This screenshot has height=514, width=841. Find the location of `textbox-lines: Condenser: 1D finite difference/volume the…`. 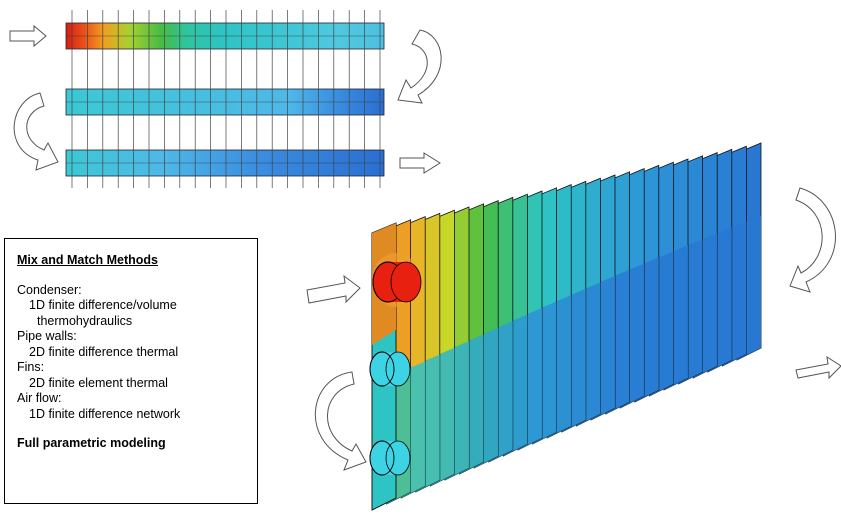

textbox-lines: Condenser: 1D finite difference/volume the… is located at coordinates (137, 353).